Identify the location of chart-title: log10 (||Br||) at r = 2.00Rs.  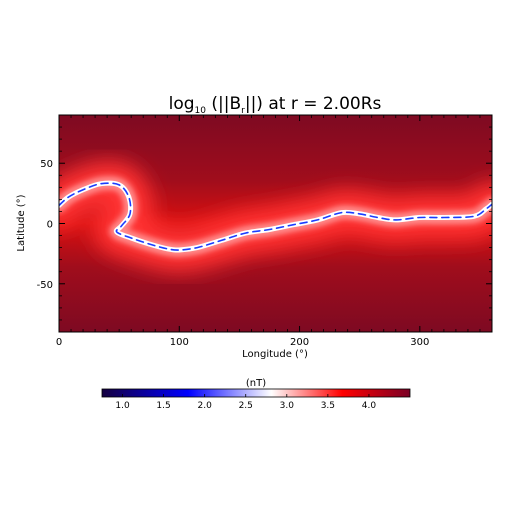
(275, 105).